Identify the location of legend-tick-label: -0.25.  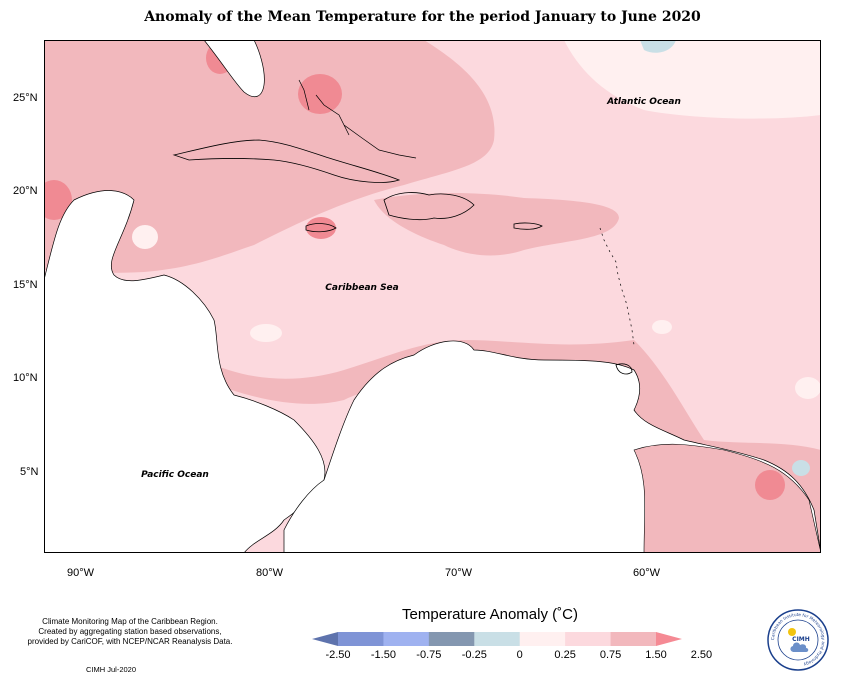
(474, 655).